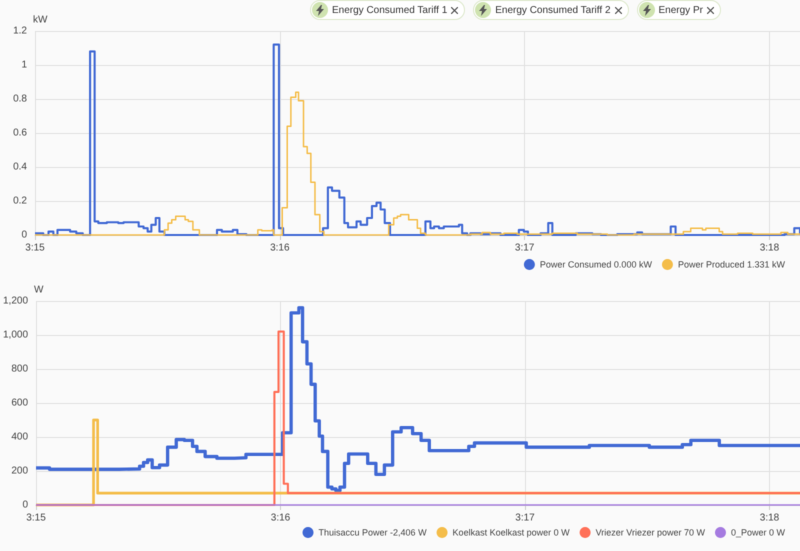  What do you see at coordinates (651, 533) in the screenshot?
I see `legend-label: Vriezer Vriezer power 70 W` at bounding box center [651, 533].